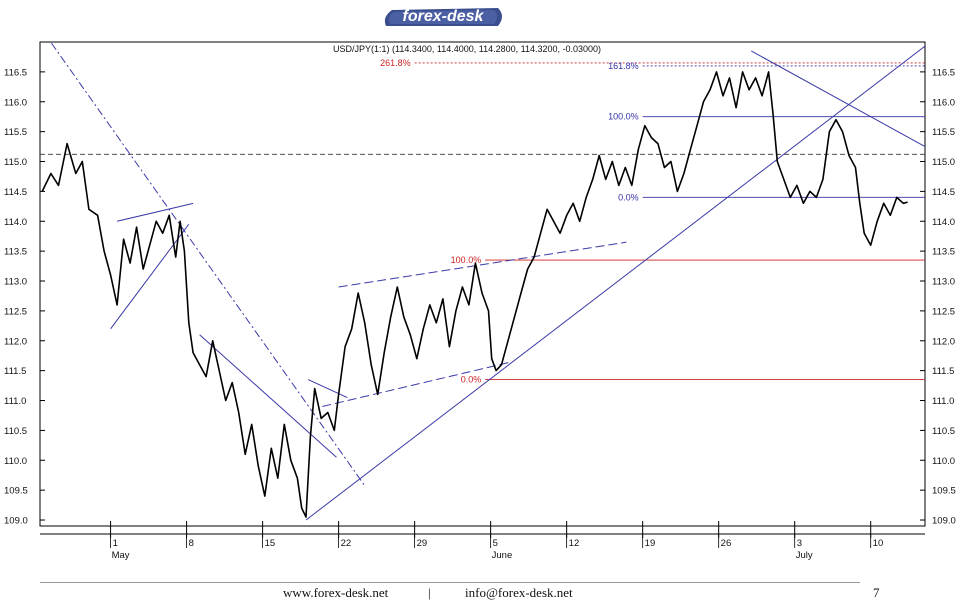 This screenshot has width=960, height=602. I want to click on footer-email: info@forex-desk.net, so click(519, 592).